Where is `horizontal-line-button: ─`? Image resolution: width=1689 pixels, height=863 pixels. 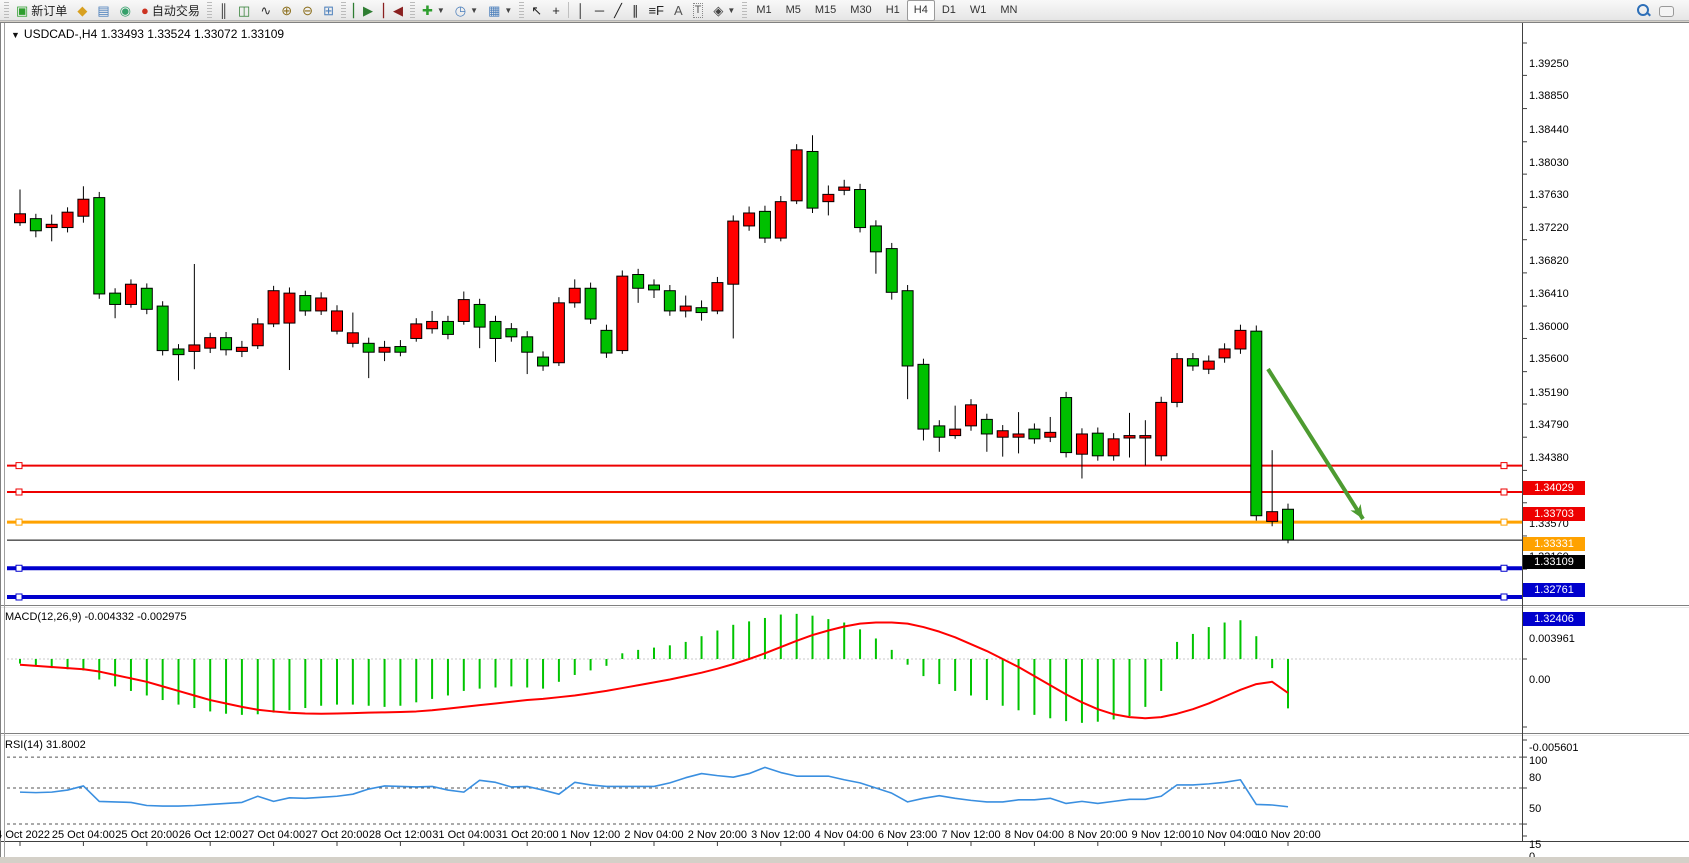
horizontal-line-button: ─ is located at coordinates (599, 10).